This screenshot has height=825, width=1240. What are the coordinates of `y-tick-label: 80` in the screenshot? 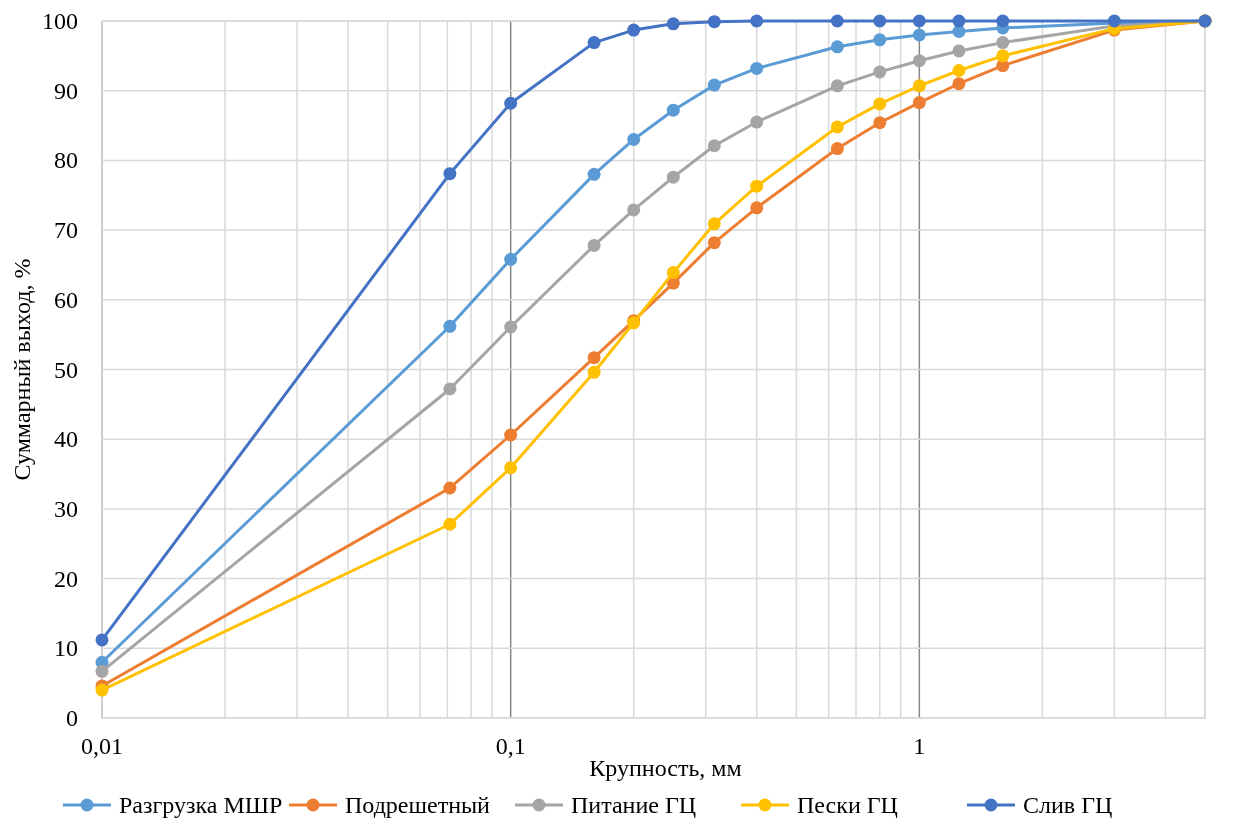 It's located at (66, 160).